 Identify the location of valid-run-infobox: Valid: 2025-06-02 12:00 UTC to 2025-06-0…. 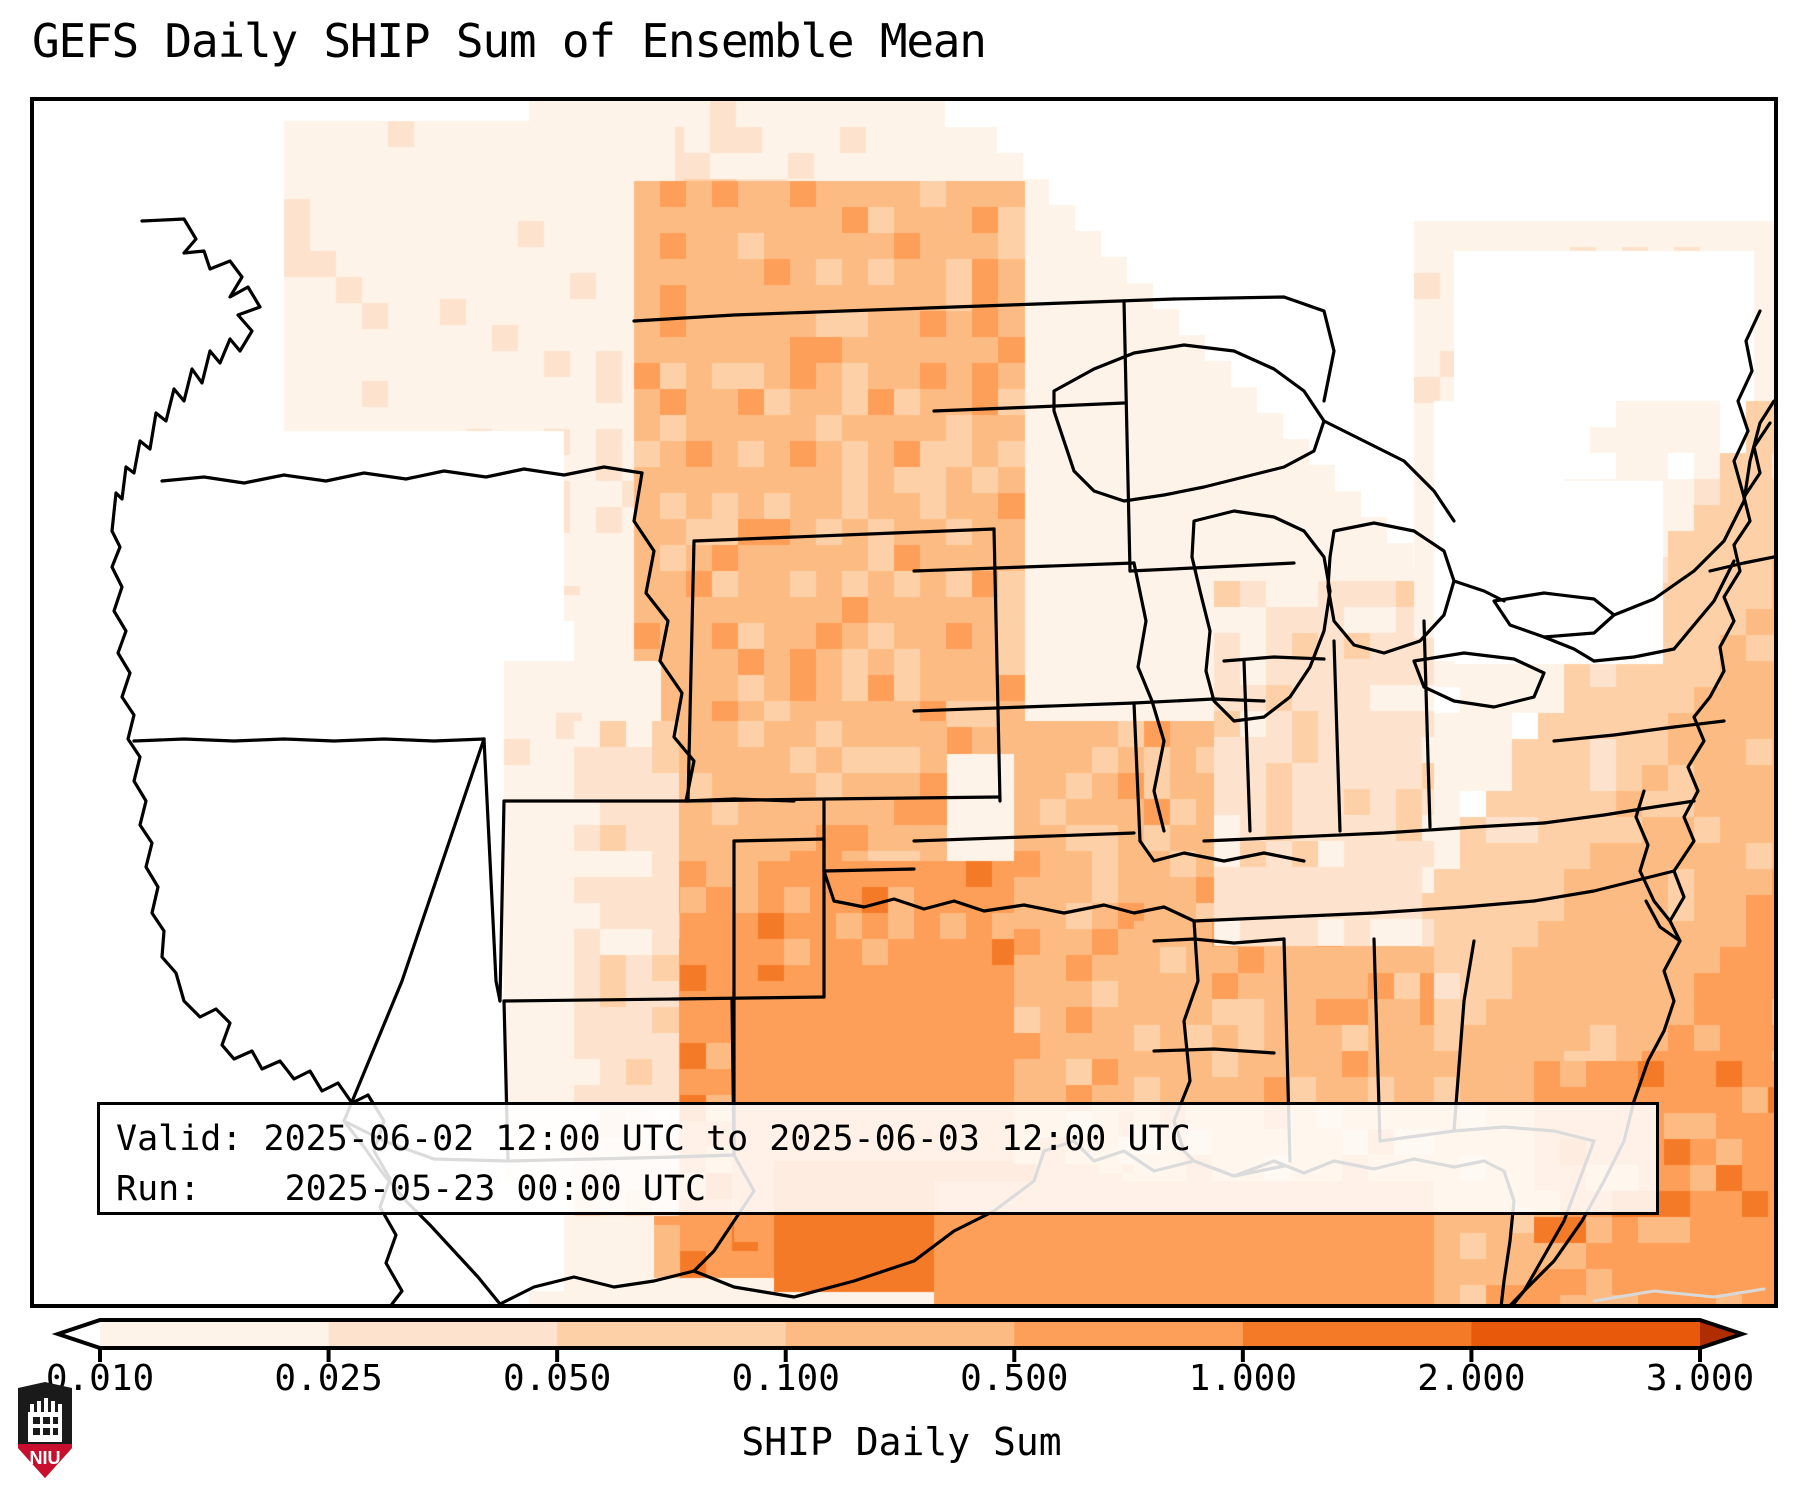
(878, 1158).